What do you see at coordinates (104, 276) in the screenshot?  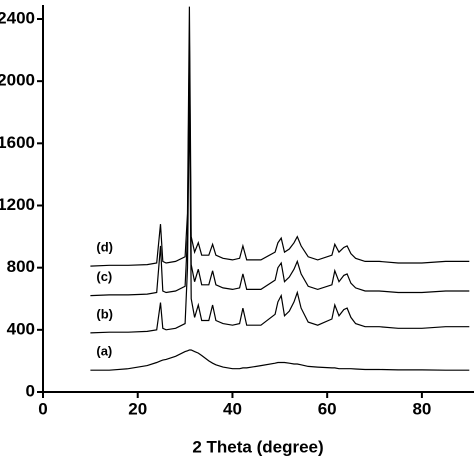 I see `series-label: (c)` at bounding box center [104, 276].